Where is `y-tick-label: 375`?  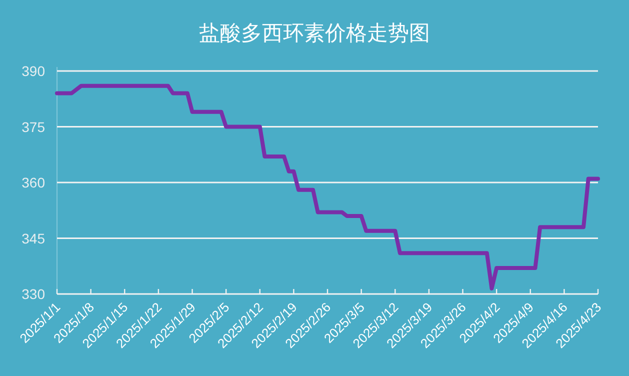 y-tick-label: 375 is located at coordinates (34, 126).